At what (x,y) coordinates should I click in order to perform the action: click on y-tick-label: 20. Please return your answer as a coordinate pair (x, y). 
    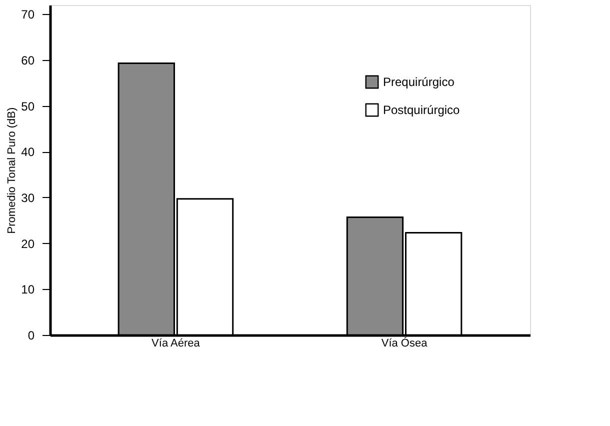
    Looking at the image, I should click on (28, 243).